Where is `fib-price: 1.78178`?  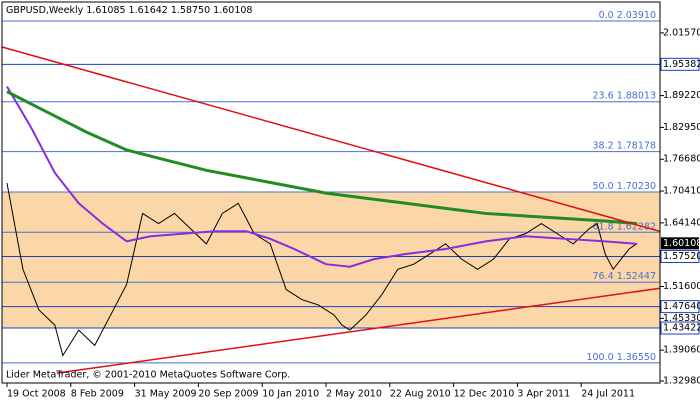 fib-price: 1.78178 is located at coordinates (636, 145).